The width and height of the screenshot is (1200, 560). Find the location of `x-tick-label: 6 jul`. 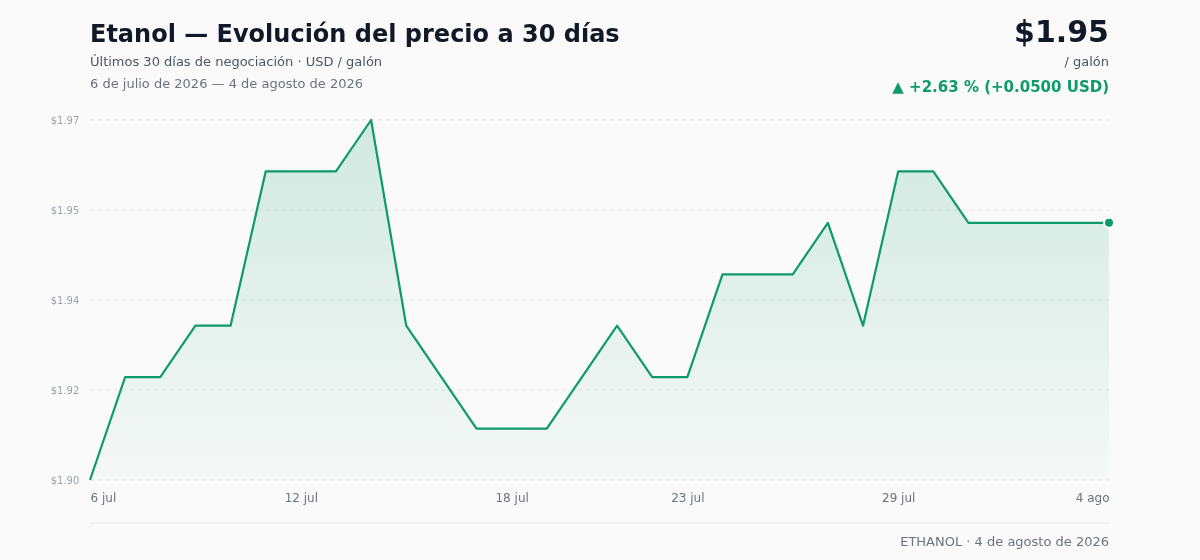

x-tick-label: 6 jul is located at coordinates (103, 497).